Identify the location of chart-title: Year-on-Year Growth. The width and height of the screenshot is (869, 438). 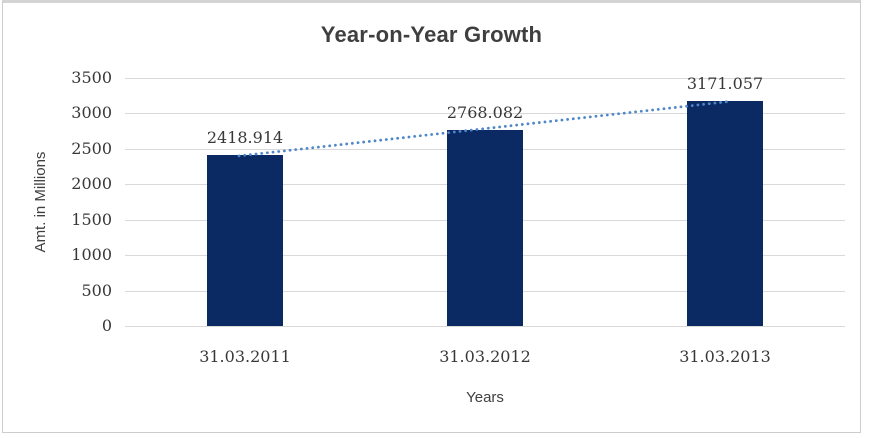
(431, 34).